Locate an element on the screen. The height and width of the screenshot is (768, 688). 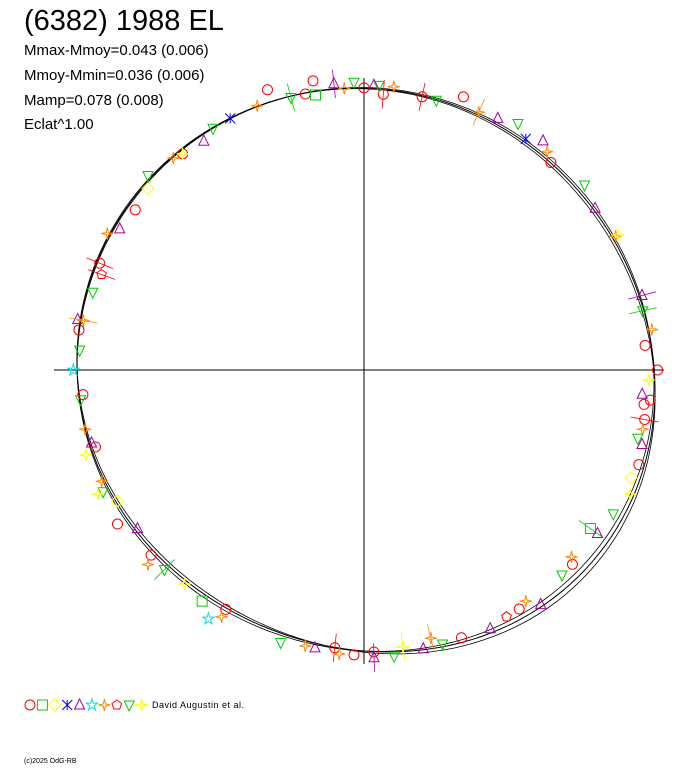
data-point-pentagon is located at coordinates (506, 616).